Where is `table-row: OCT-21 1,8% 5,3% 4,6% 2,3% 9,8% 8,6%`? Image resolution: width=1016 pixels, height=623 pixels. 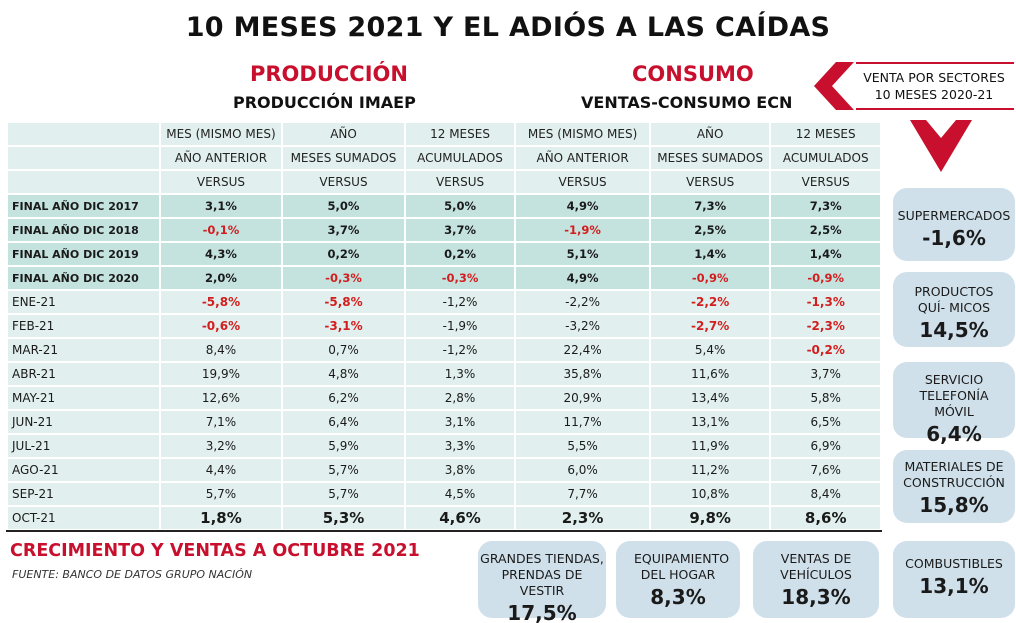 table-row: OCT-21 1,8% 5,3% 4,6% 2,3% 9,8% 8,6% is located at coordinates (444, 518).